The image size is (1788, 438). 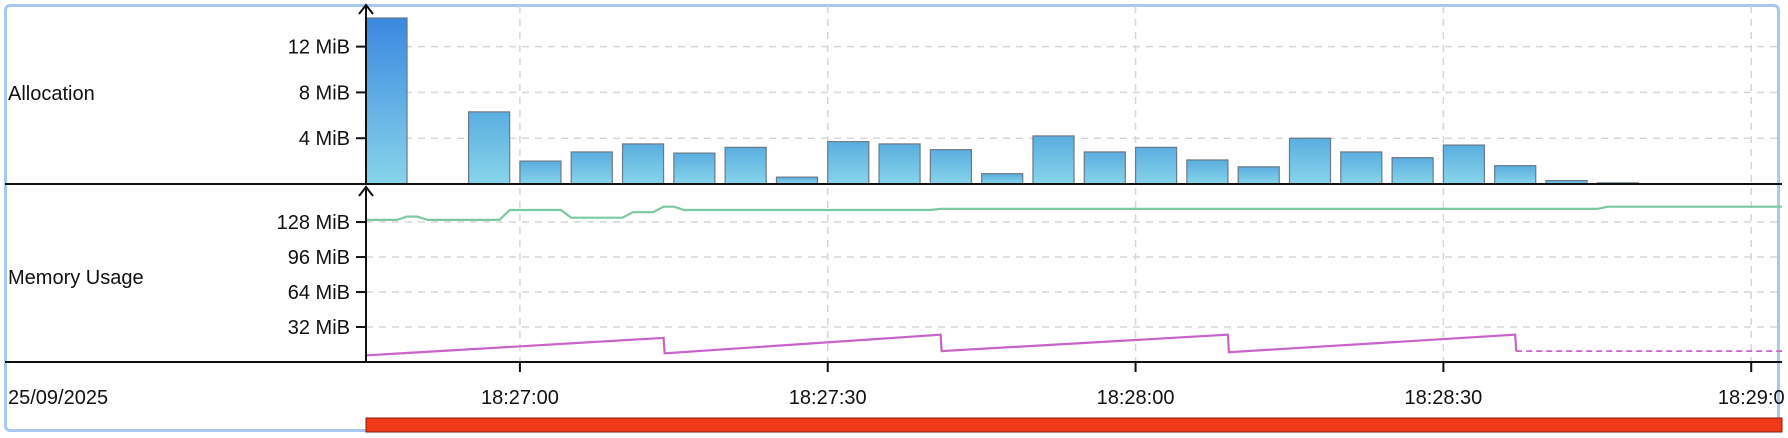 I want to click on allocation-y-tick-label: 4 MiB, so click(x=324, y=139).